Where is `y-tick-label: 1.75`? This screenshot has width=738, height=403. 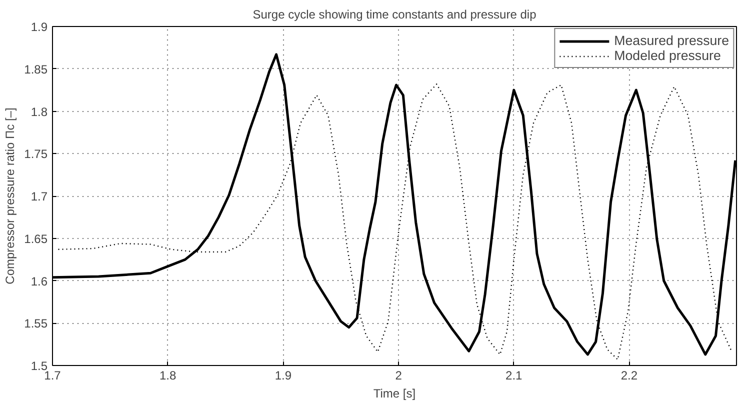
y-tick-label: 1.75 is located at coordinates (36, 154).